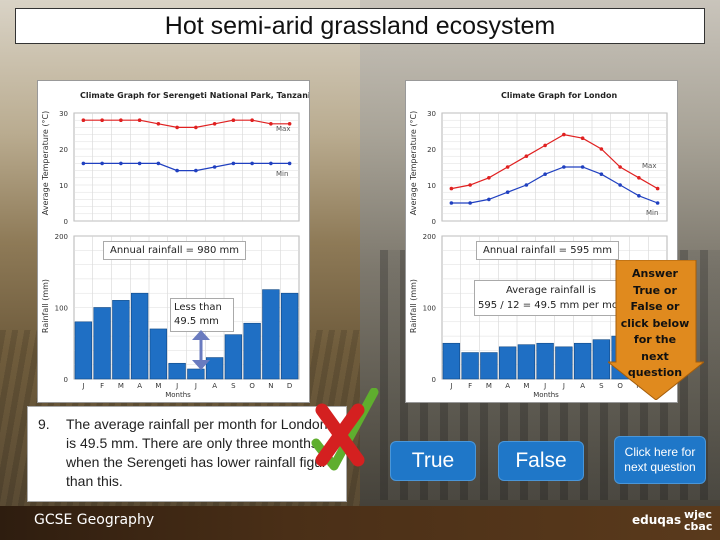 The image size is (720, 540). Describe the element at coordinates (45, 306) in the screenshot. I see `serengeti-rain-axis-label: Rainfall (mm)` at that location.